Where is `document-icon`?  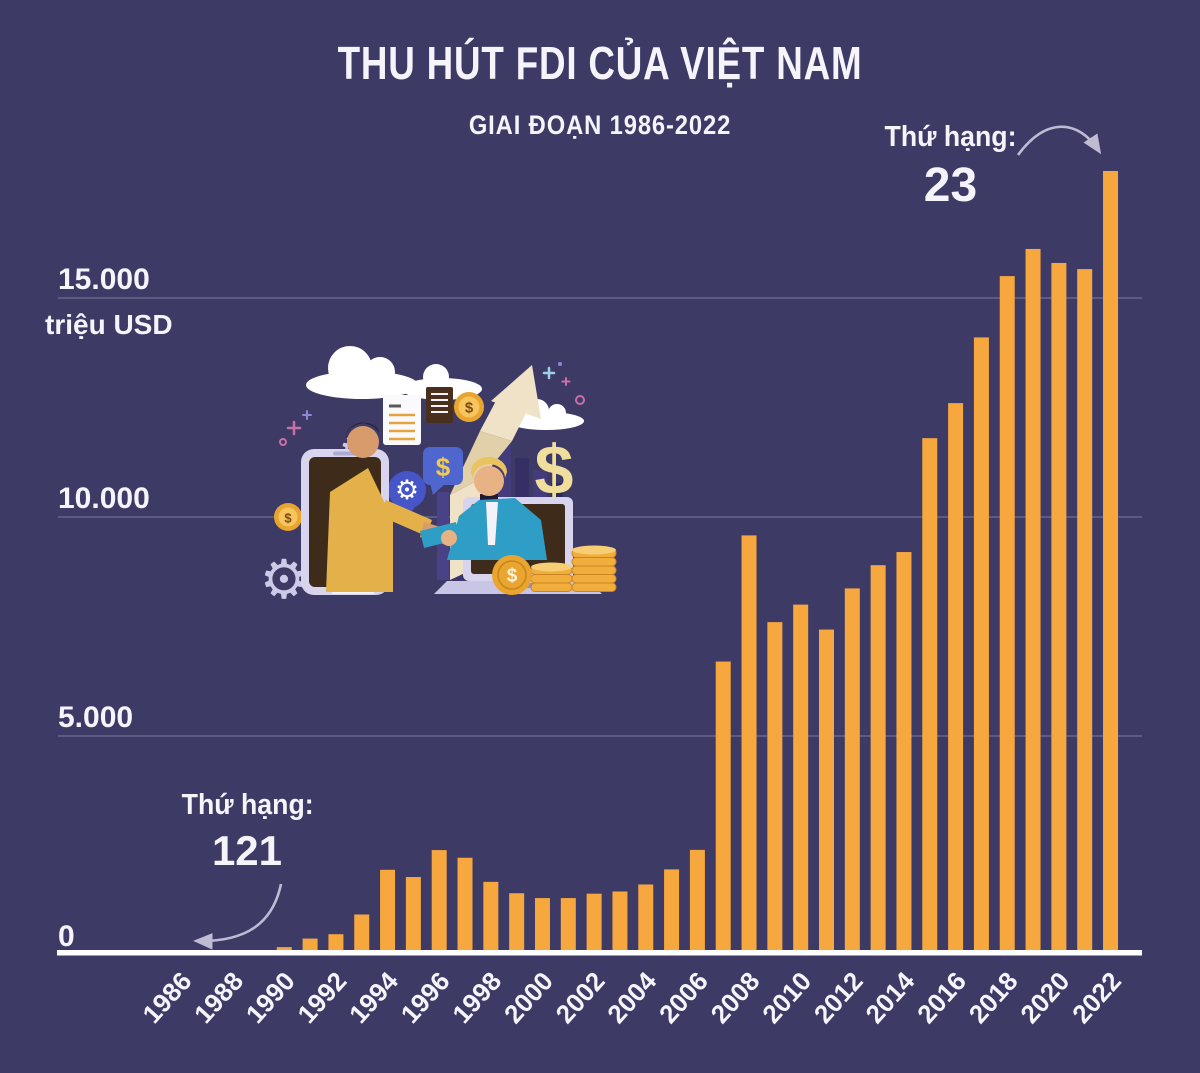 document-icon is located at coordinates (402, 420).